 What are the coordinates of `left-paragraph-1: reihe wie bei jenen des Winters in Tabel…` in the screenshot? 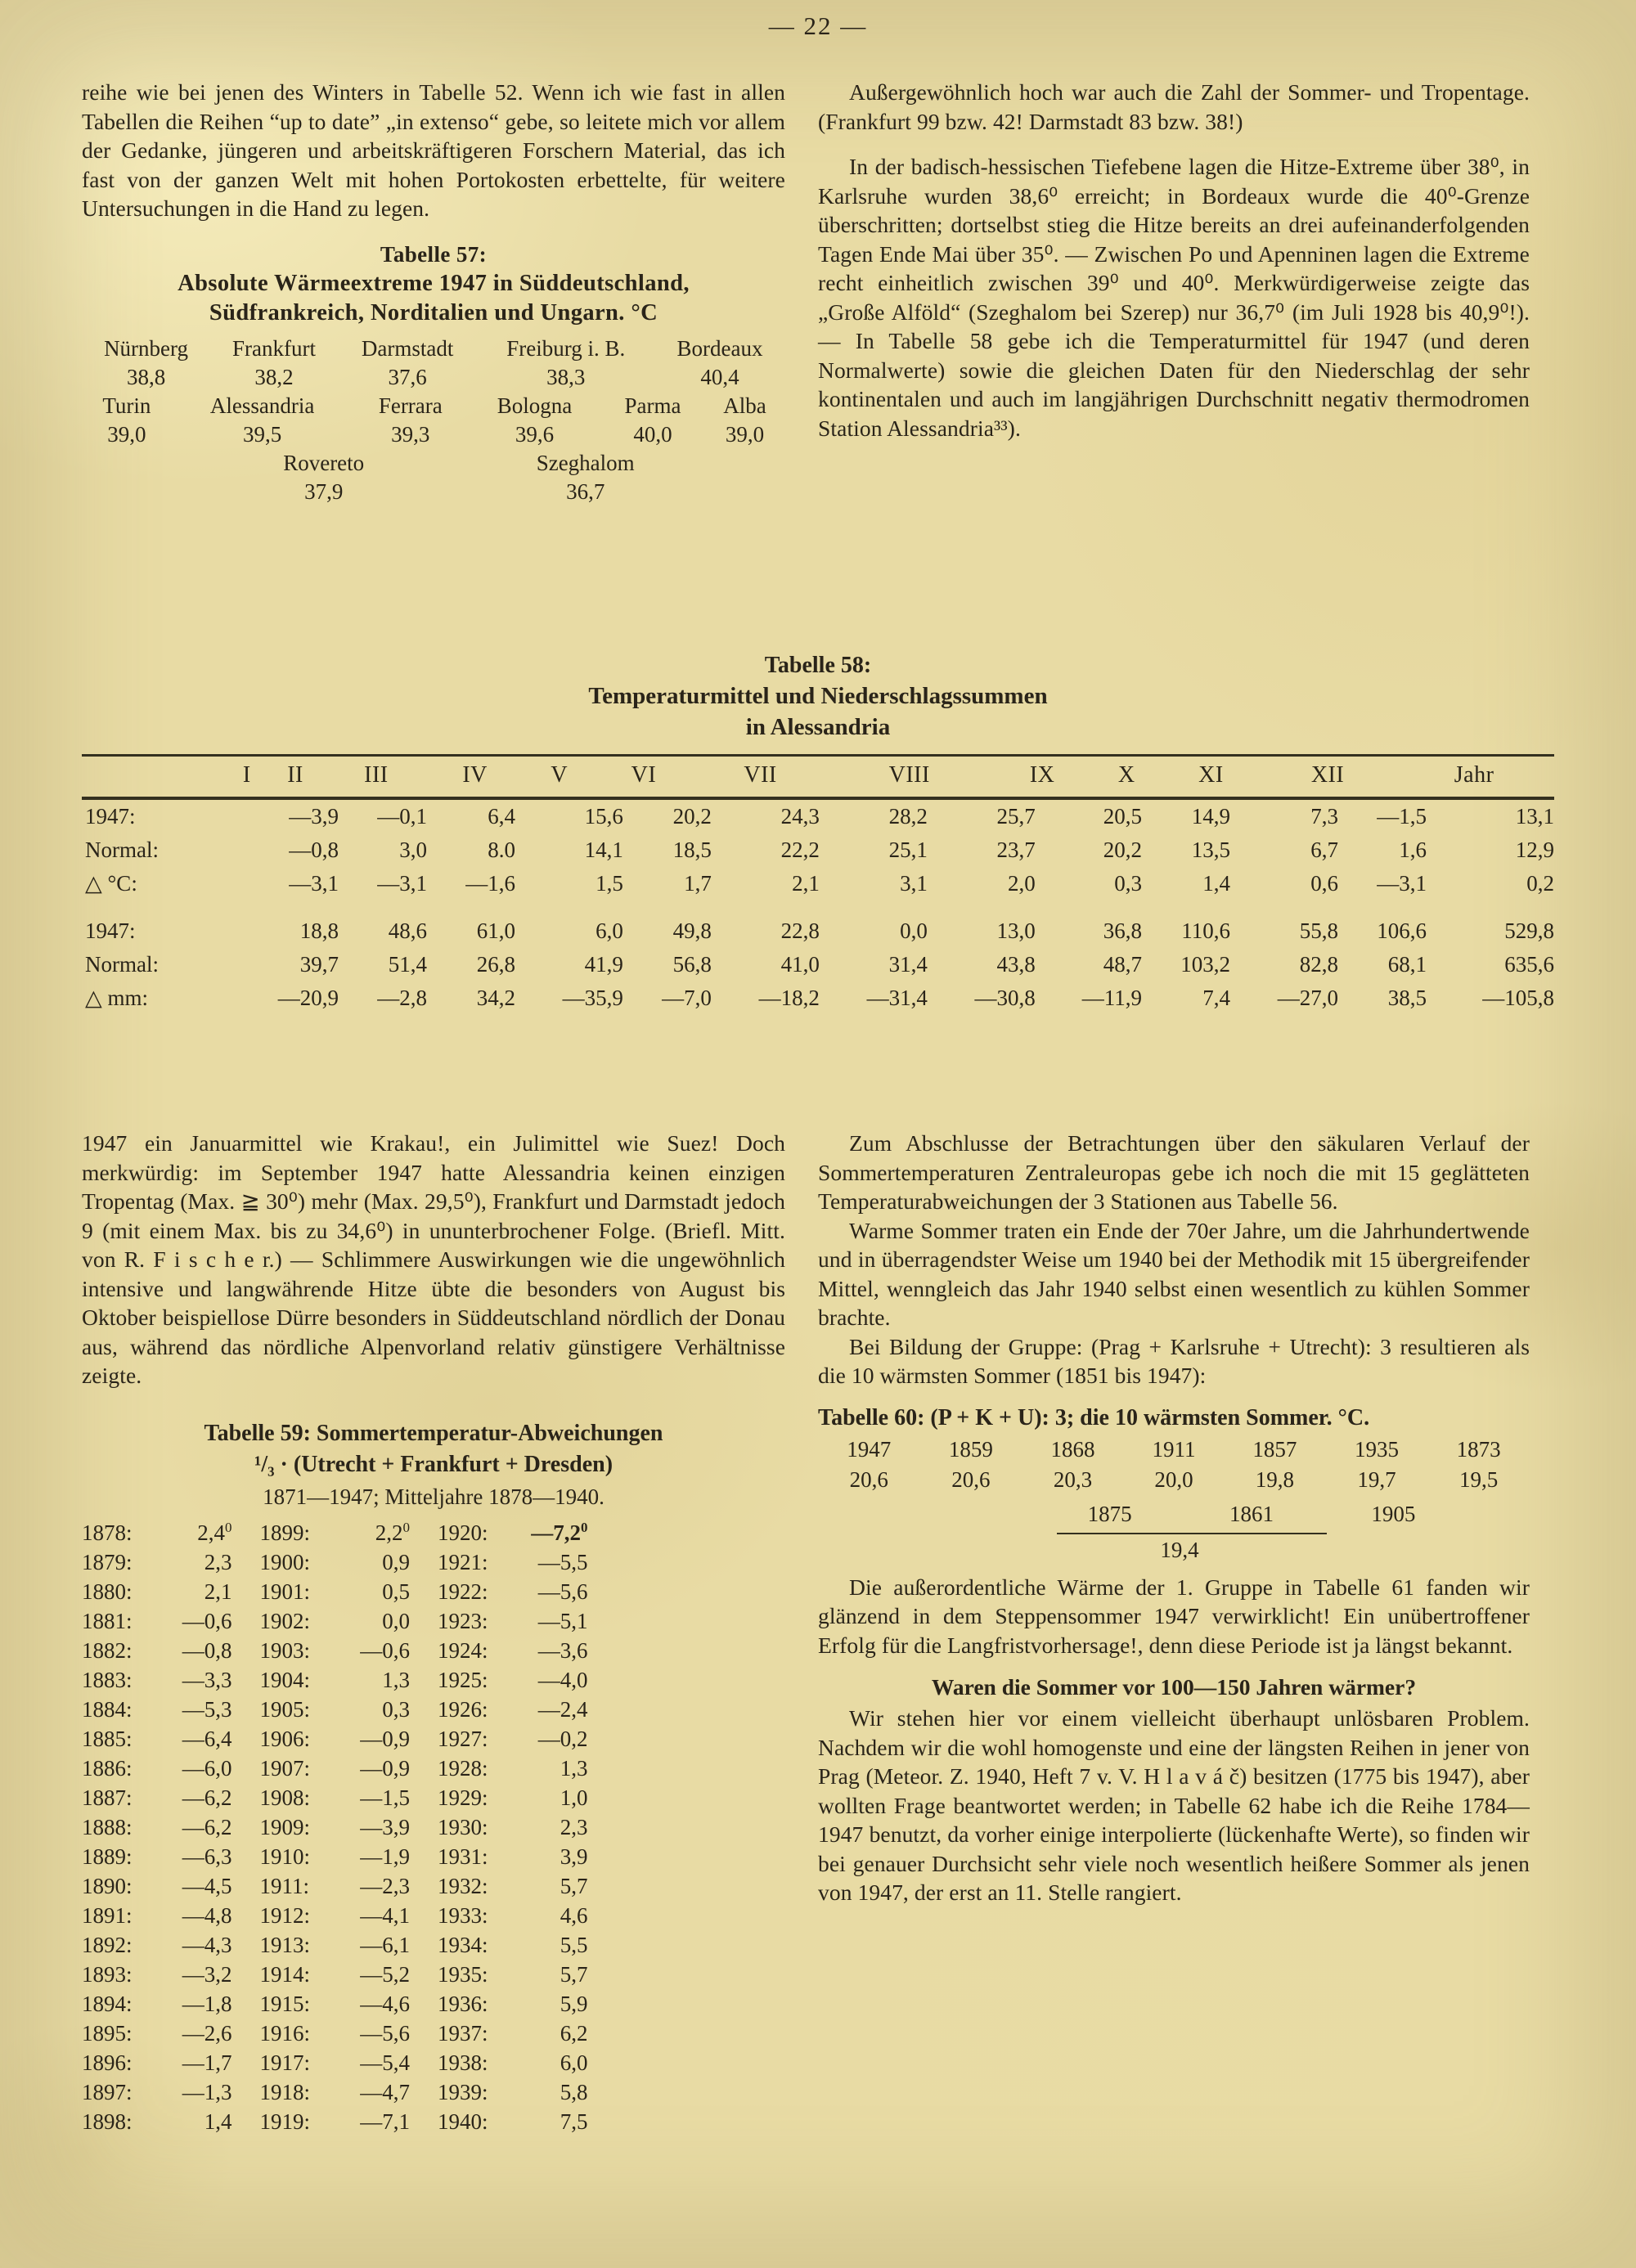 It's located at (433, 150).